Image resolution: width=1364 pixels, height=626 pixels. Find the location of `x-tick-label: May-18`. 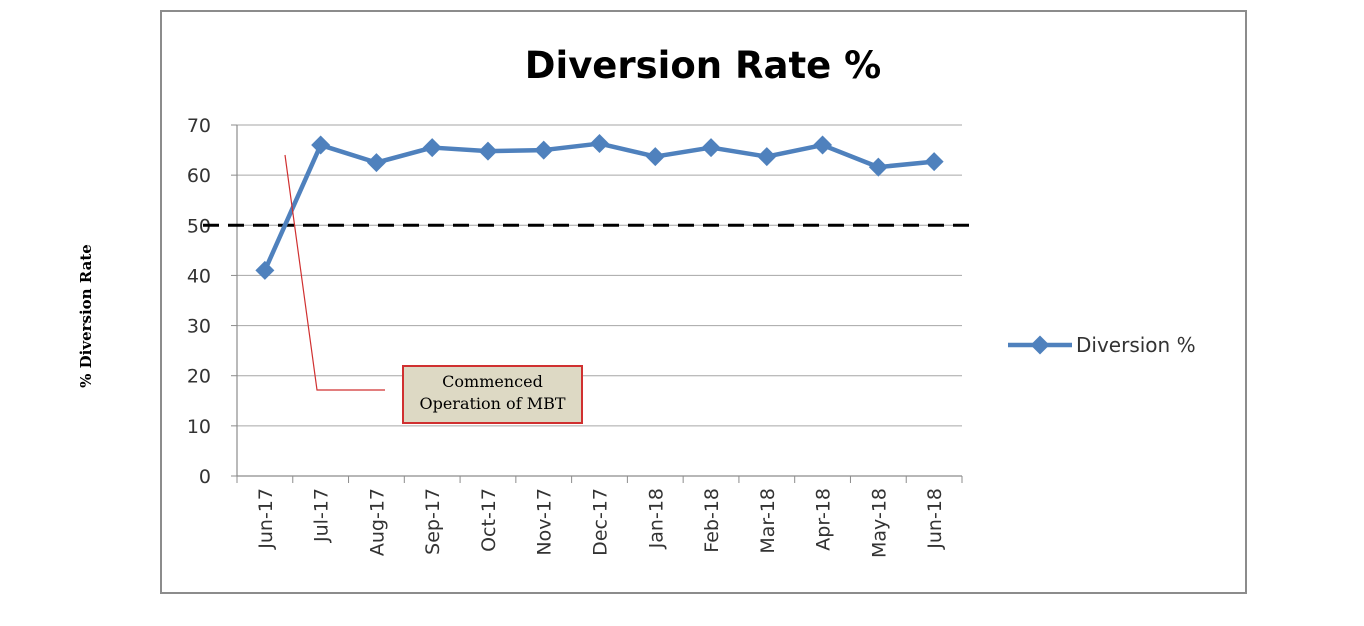

x-tick-label: May-18 is located at coordinates (879, 523).